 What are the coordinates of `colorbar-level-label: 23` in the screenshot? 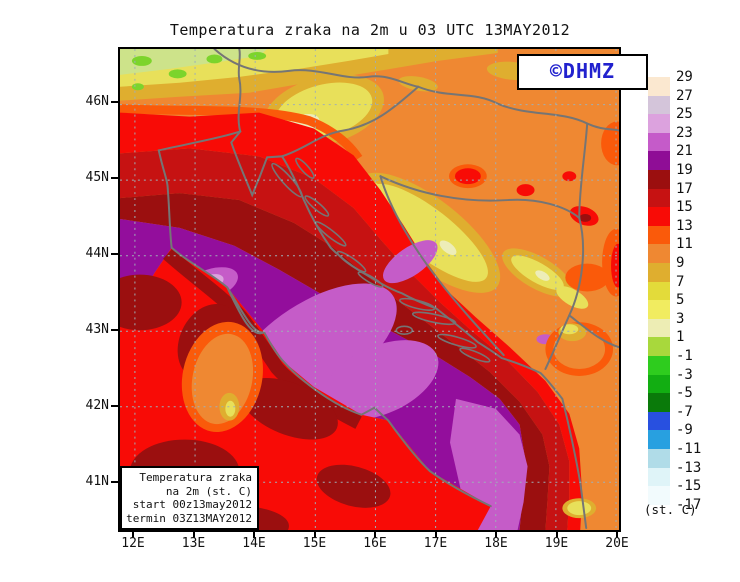 It's located at (684, 132).